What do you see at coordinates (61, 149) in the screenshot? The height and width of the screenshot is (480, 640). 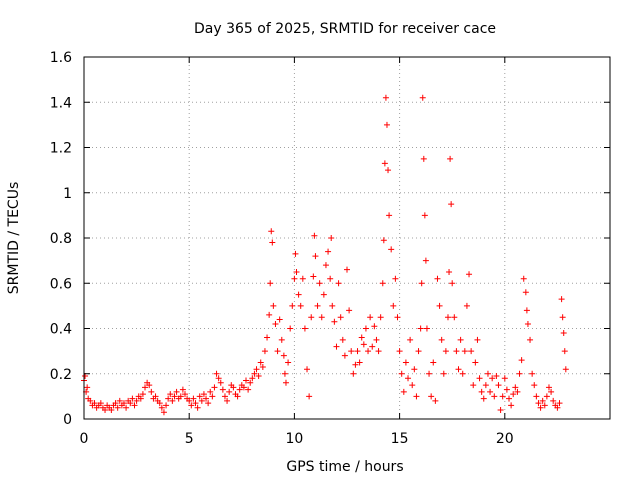 I see `y-tick-label: 1.2` at bounding box center [61, 149].